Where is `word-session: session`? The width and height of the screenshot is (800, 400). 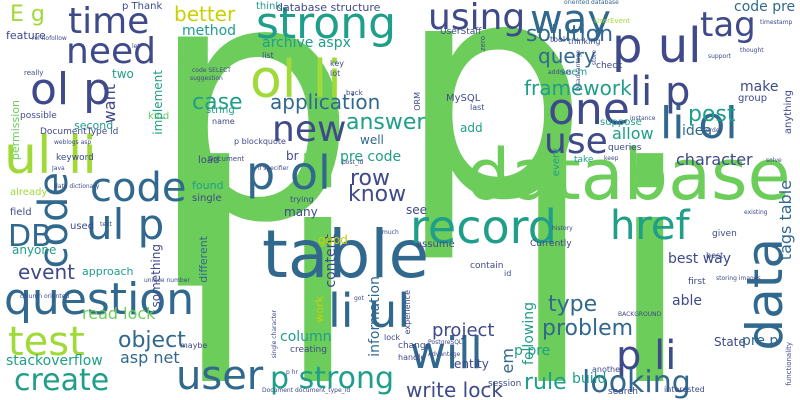
word-session: session is located at coordinates (505, 384).